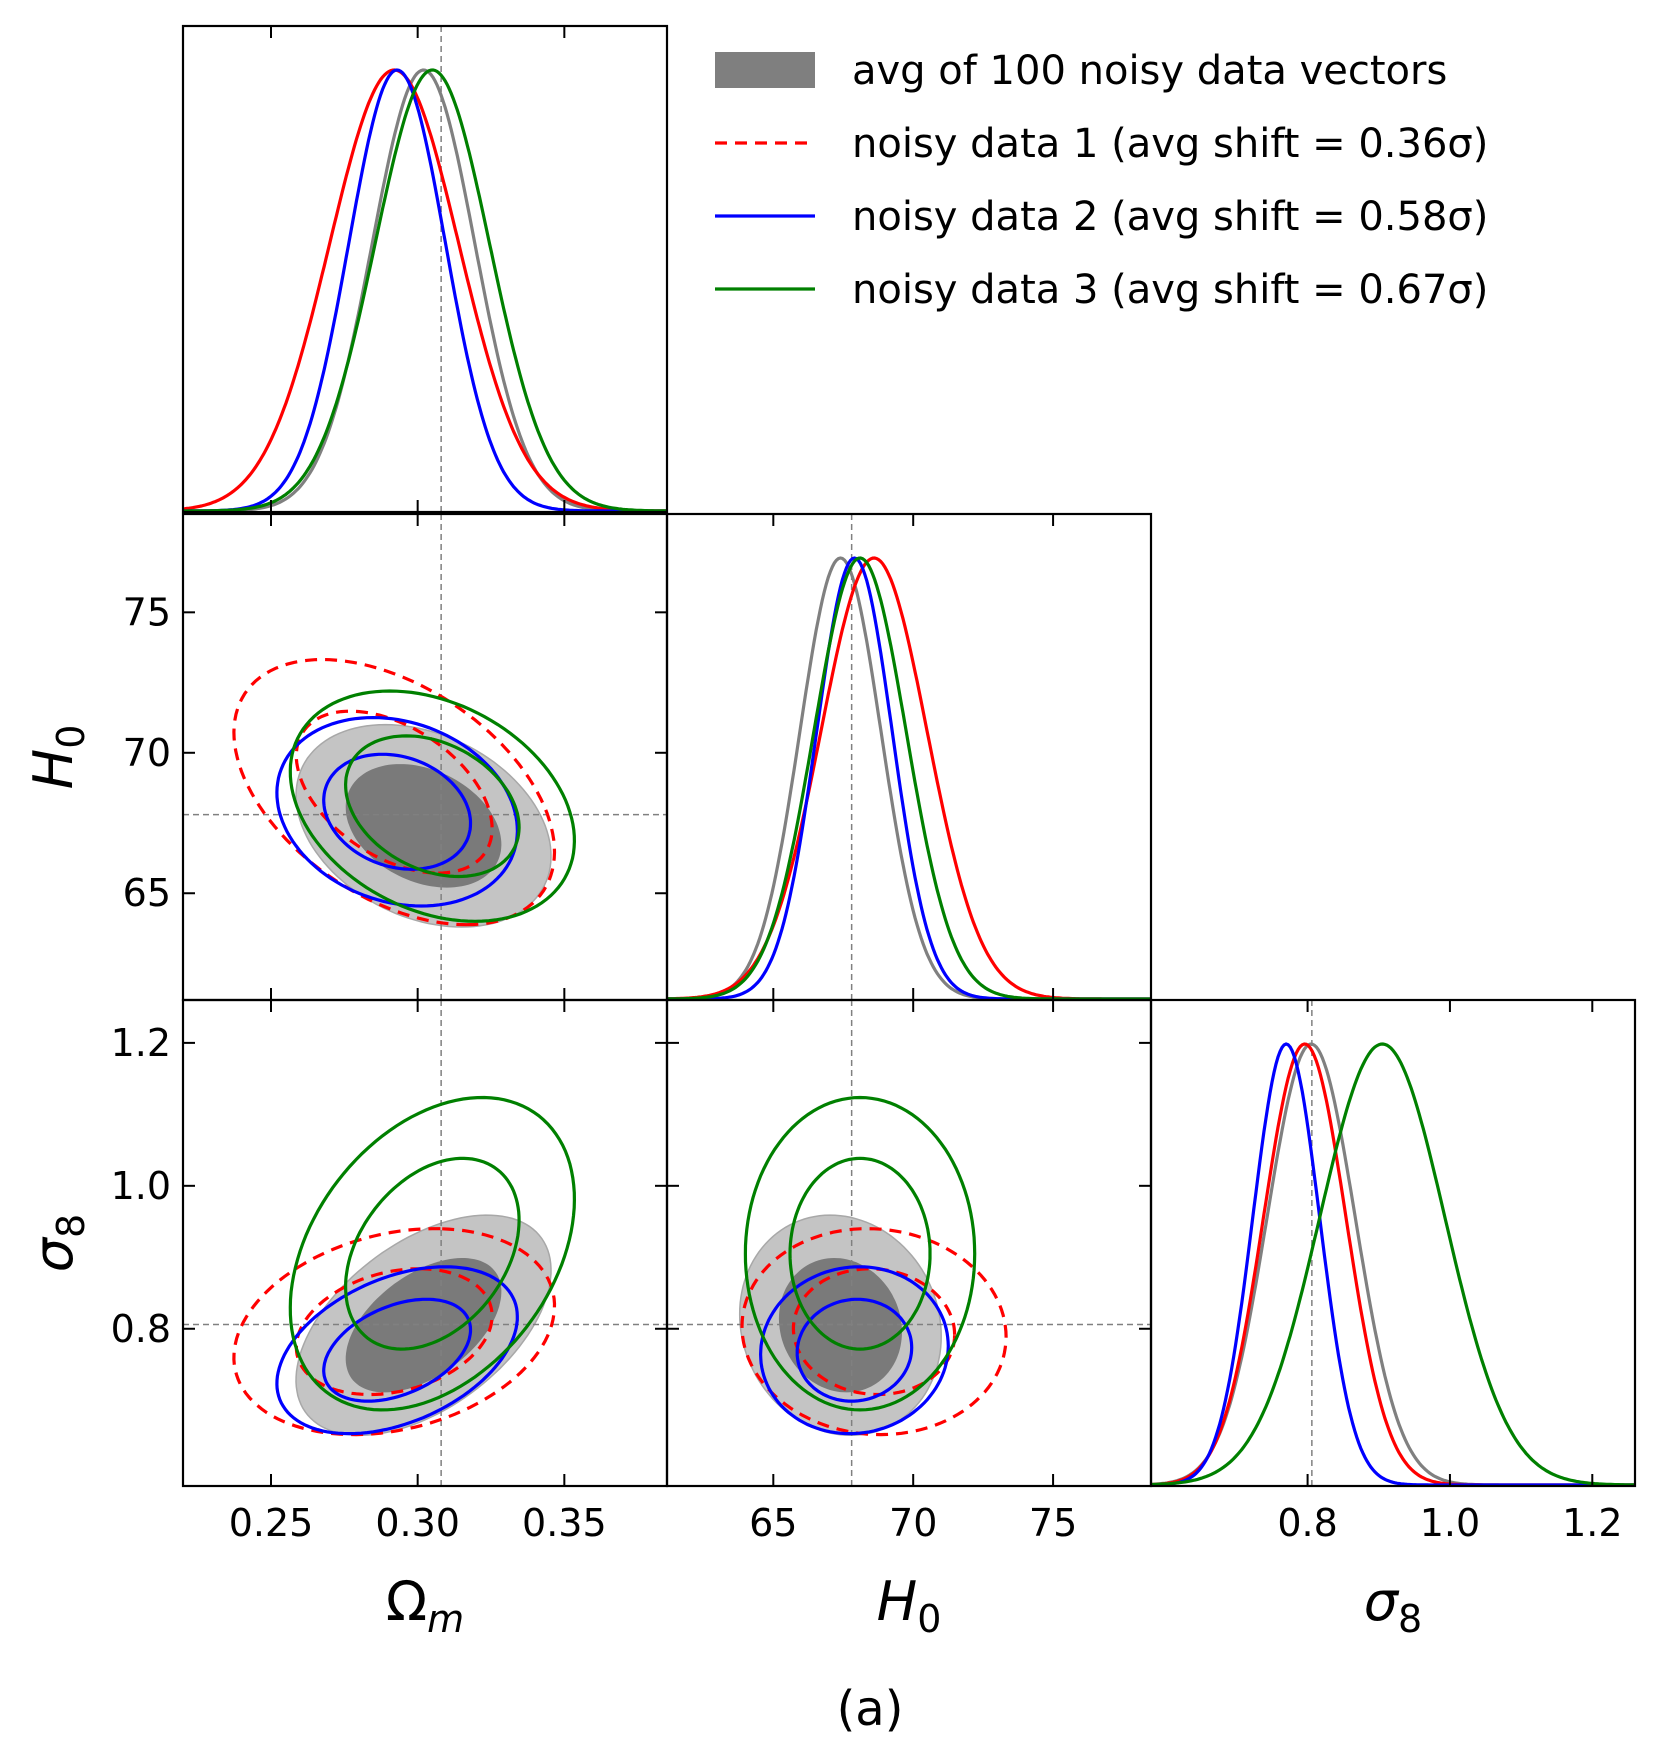 The height and width of the screenshot is (1764, 1661). I want to click on x-tick-label-om: 0.30, so click(417, 1523).